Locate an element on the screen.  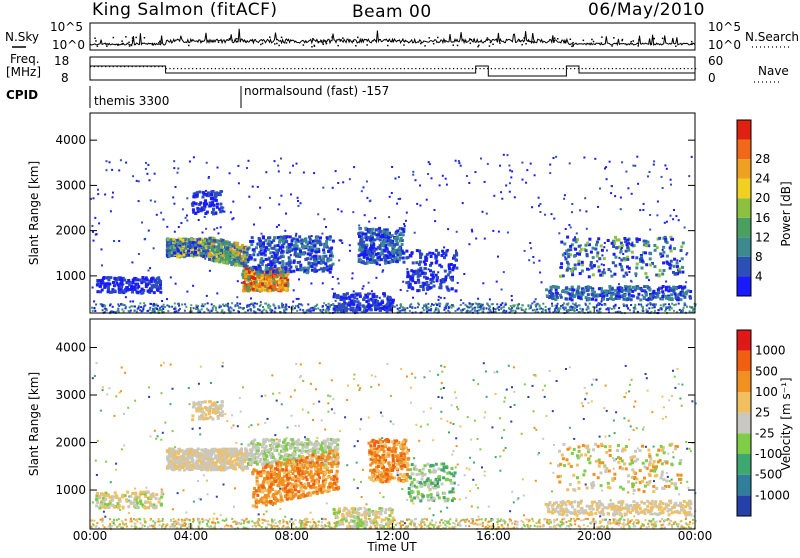
freq-label: Freq. is located at coordinates (25, 59).